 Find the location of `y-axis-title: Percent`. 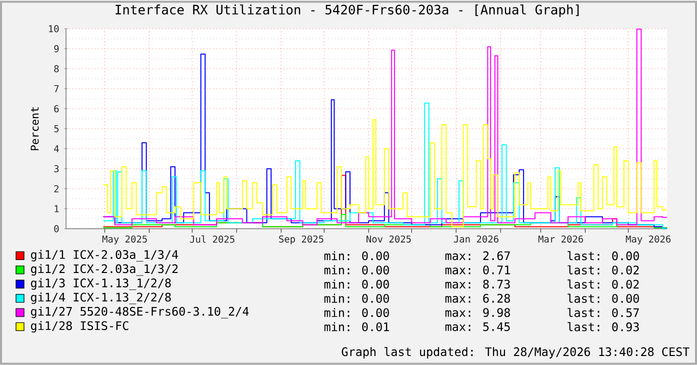

y-axis-title: Percent is located at coordinates (34, 128).